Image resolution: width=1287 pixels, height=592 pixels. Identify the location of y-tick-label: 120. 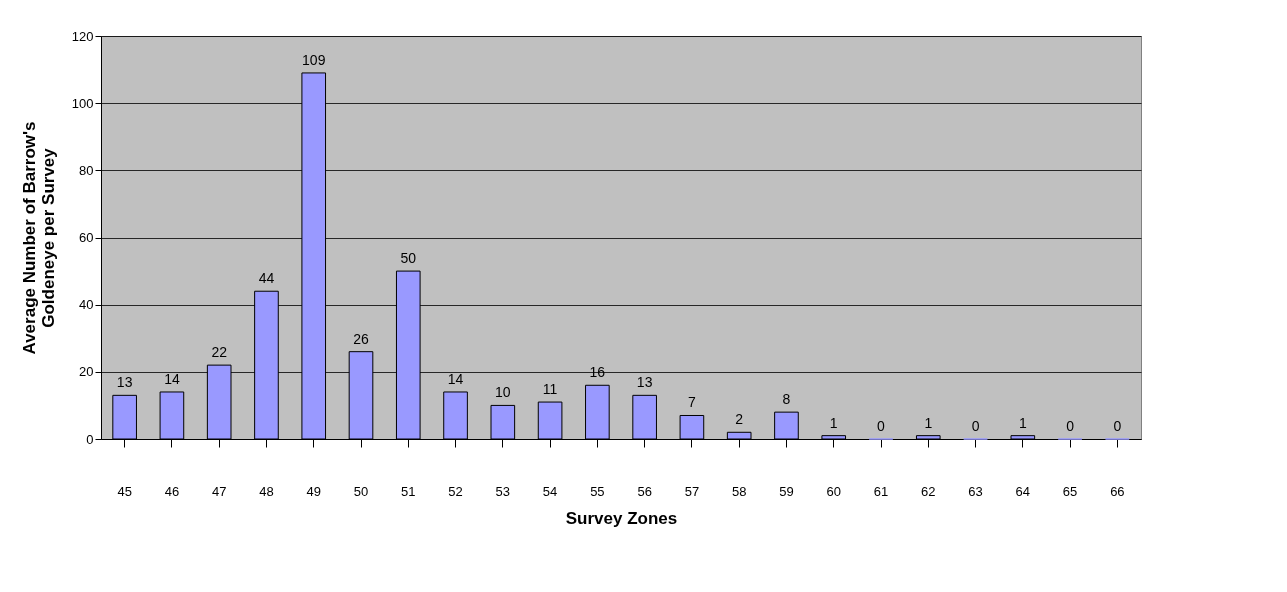
(82, 36).